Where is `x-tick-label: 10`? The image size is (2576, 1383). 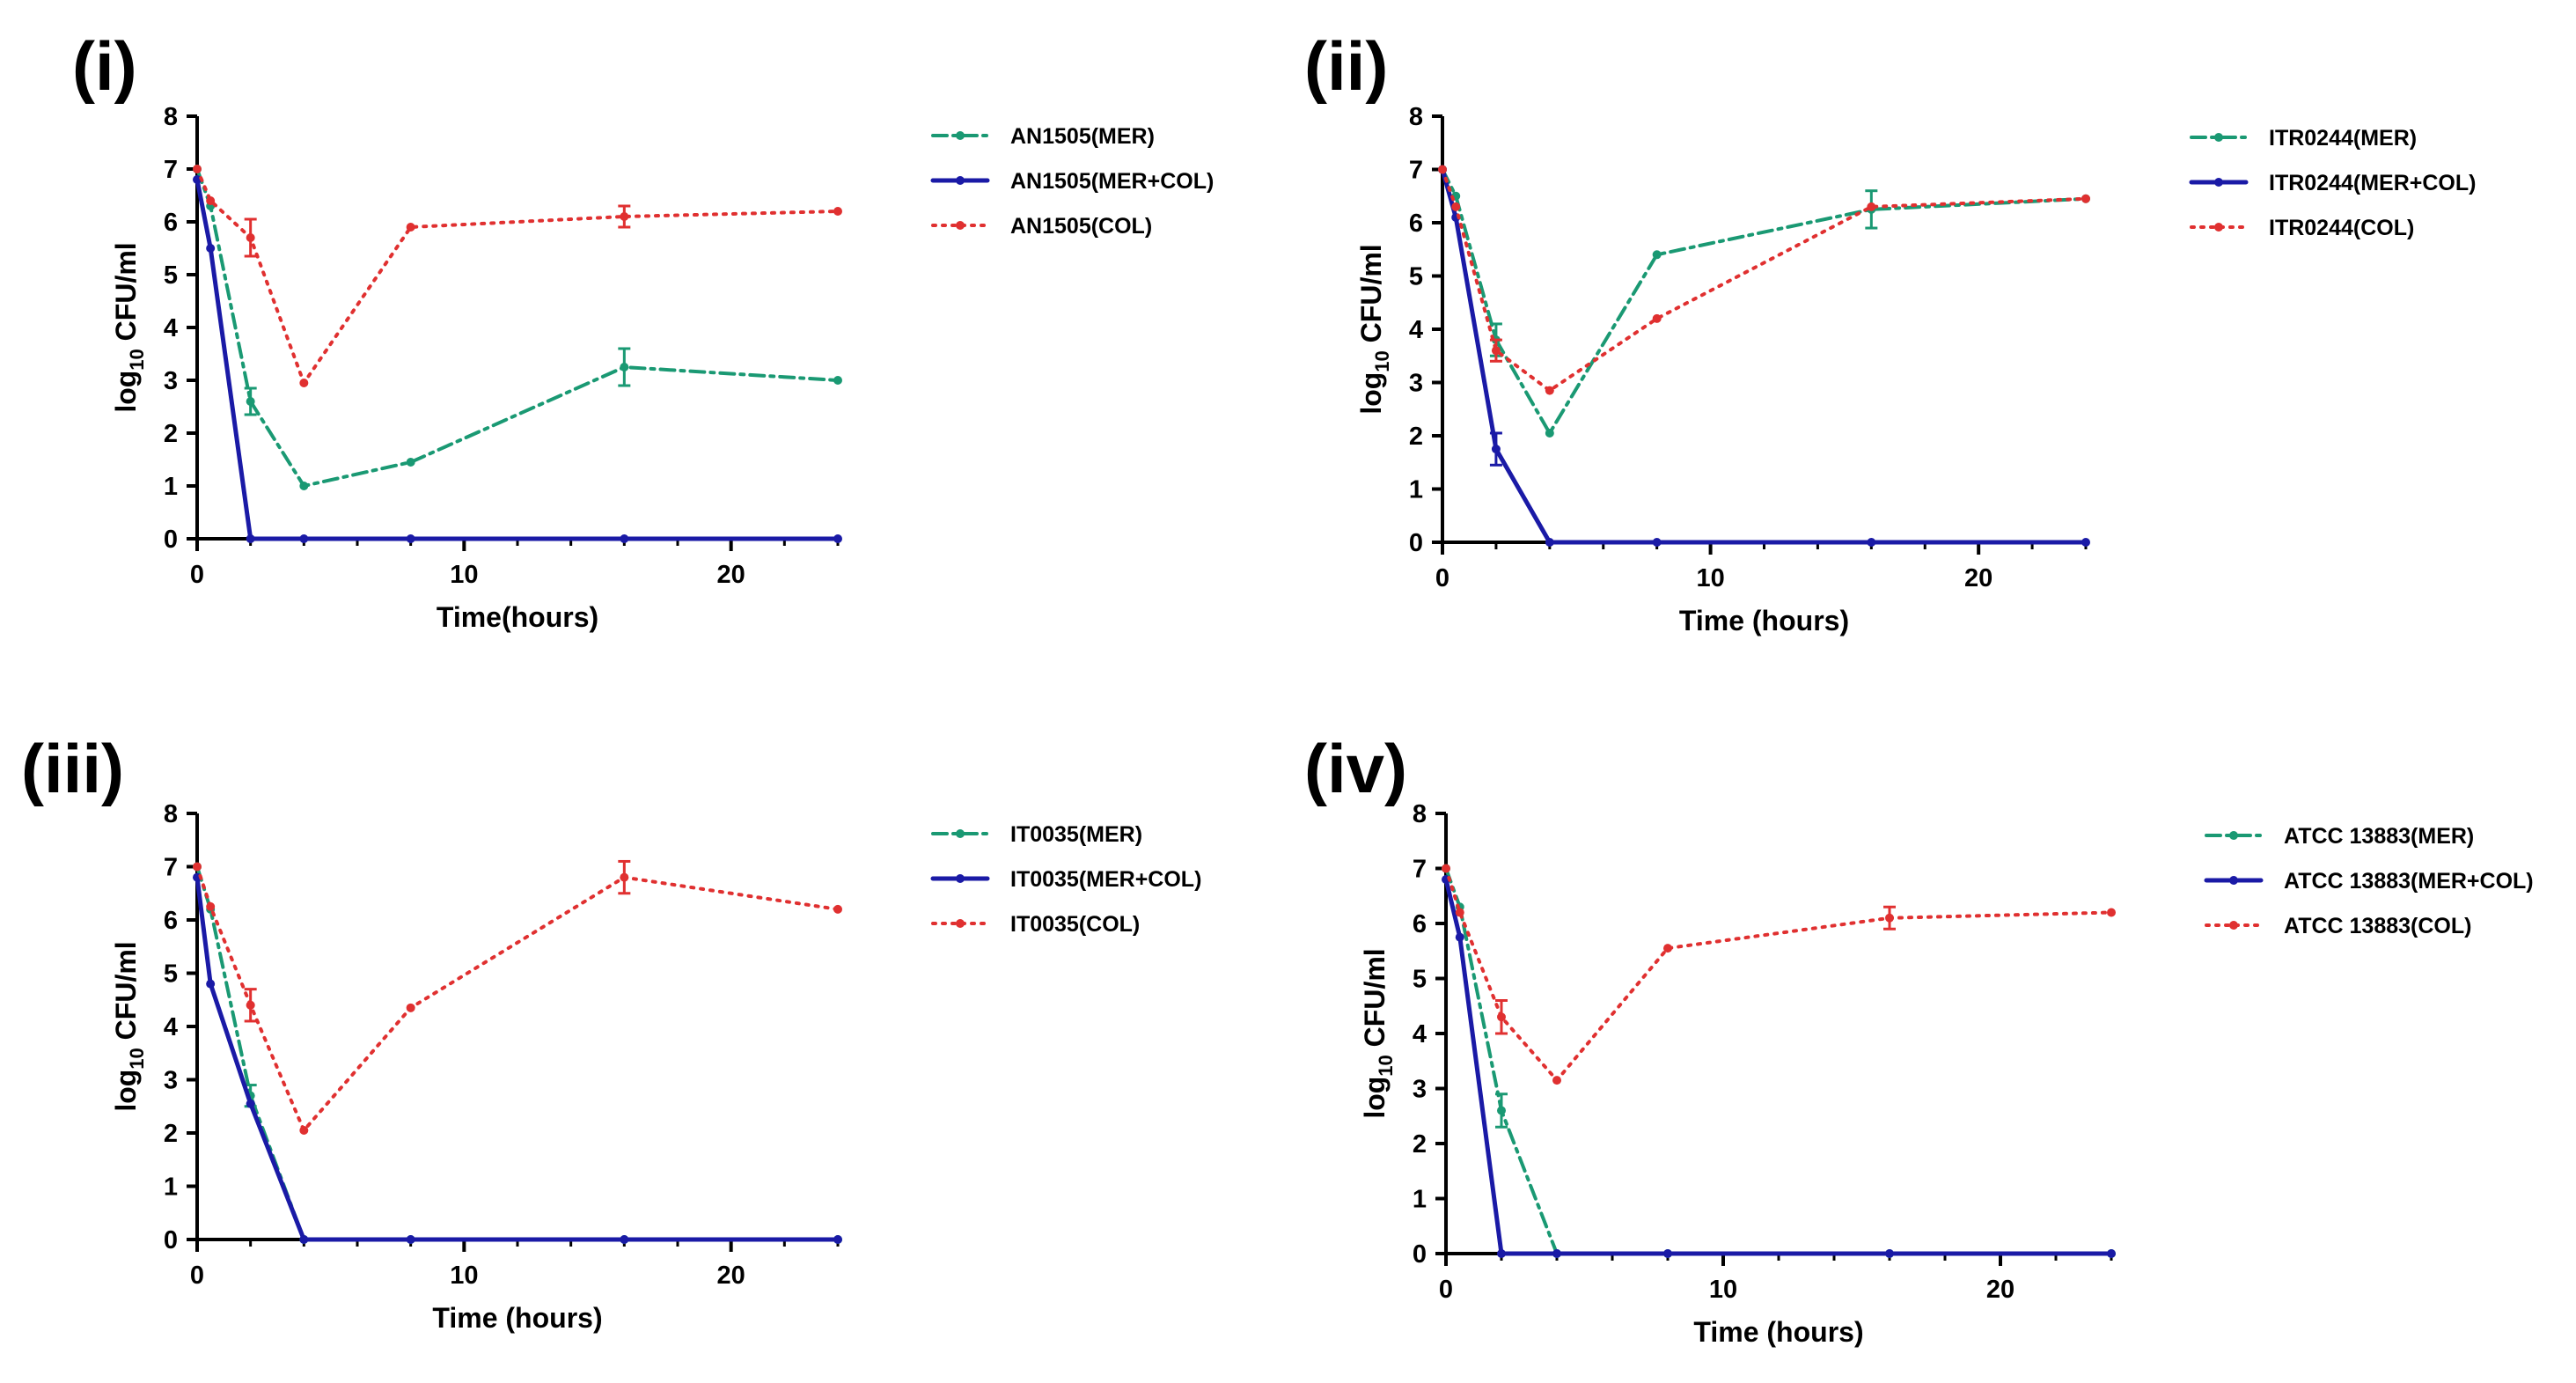 x-tick-label: 10 is located at coordinates (464, 575).